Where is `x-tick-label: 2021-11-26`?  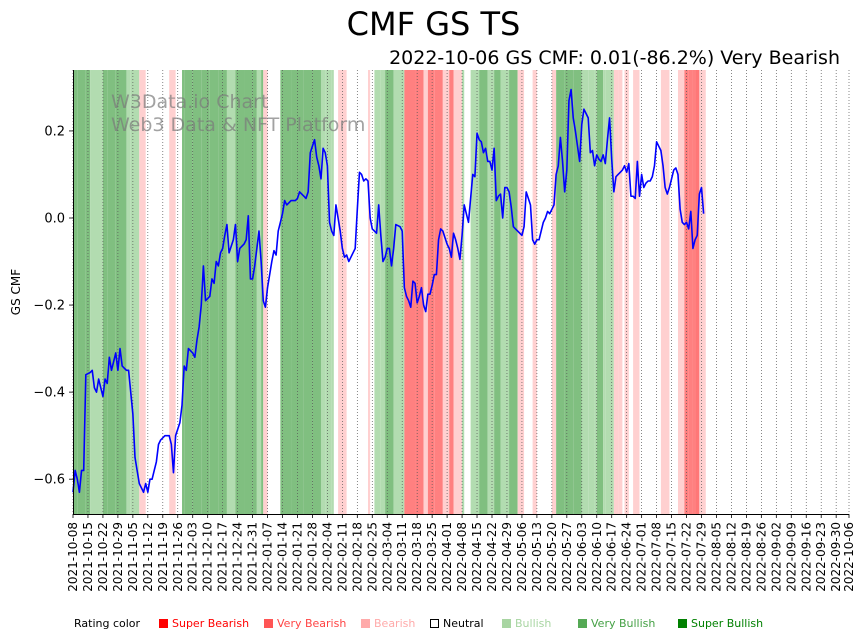
x-tick-label: 2021-11-26 is located at coordinates (178, 557).